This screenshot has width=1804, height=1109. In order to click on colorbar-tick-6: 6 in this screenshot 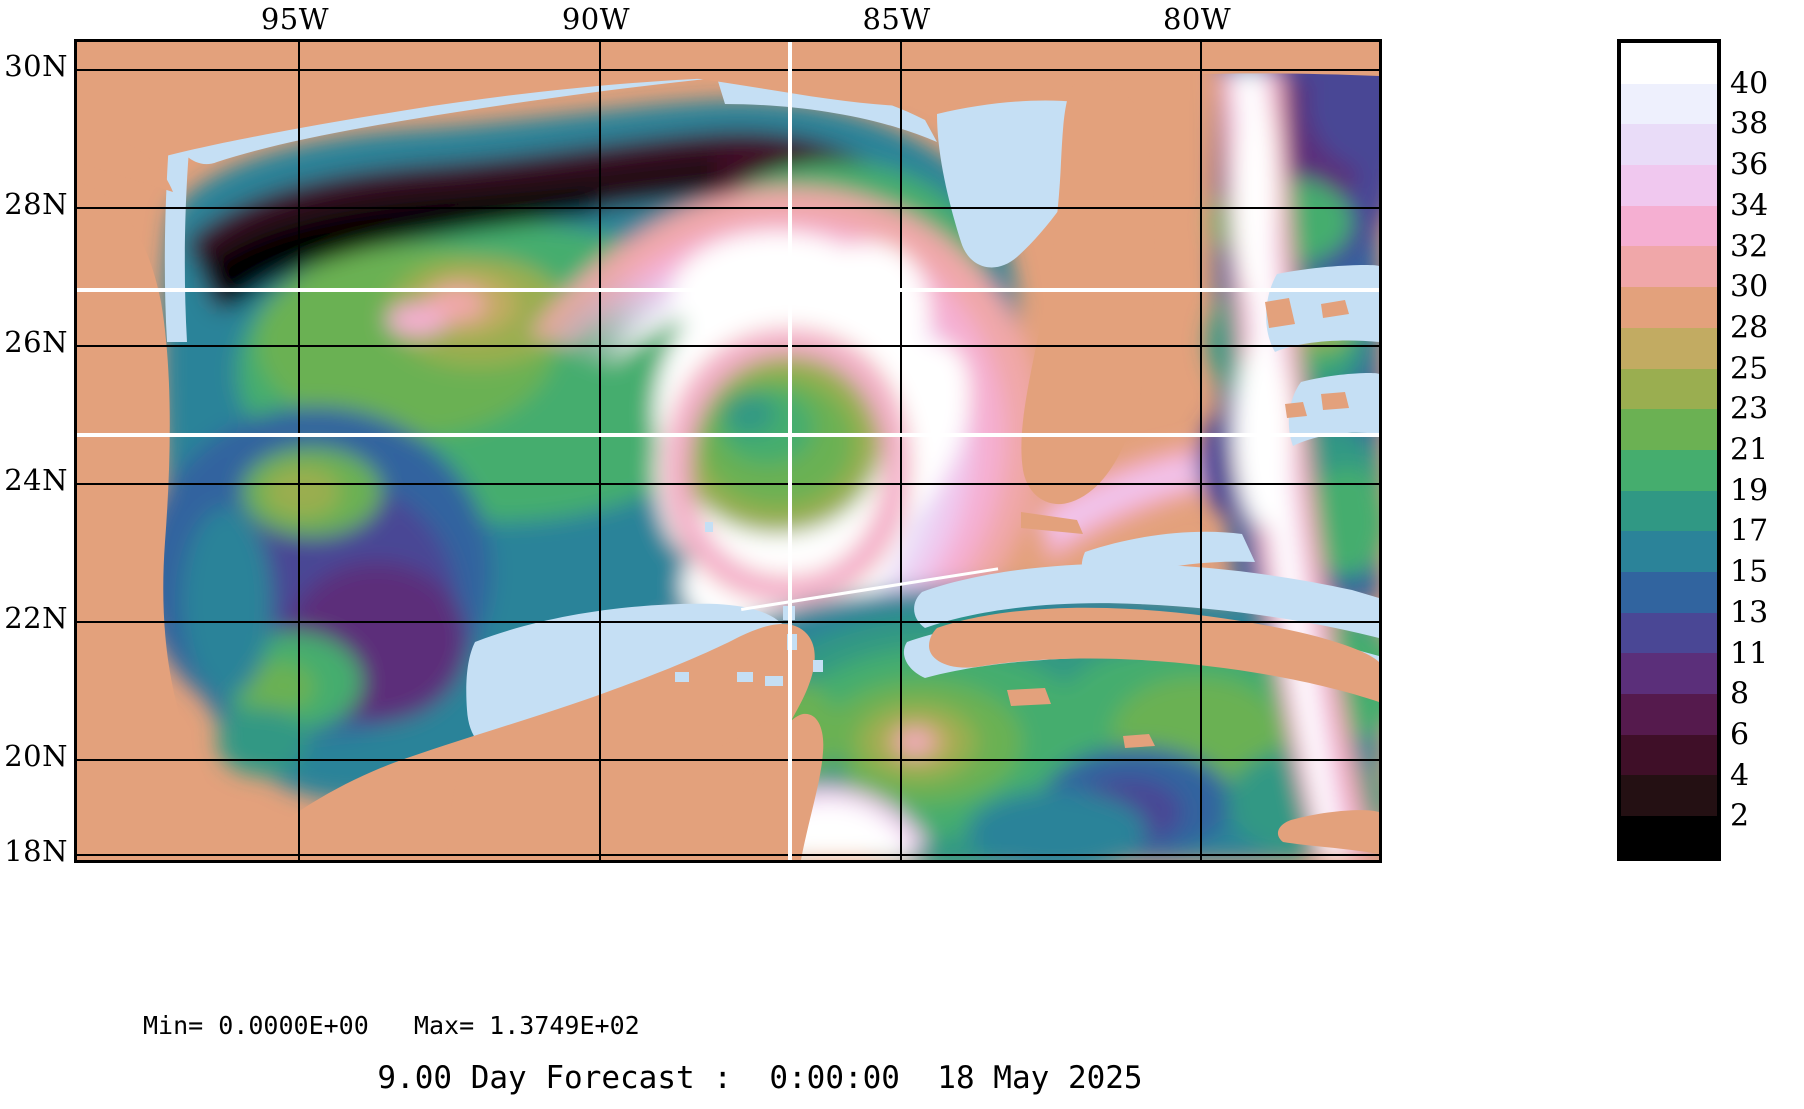, I will do `click(1740, 735)`.